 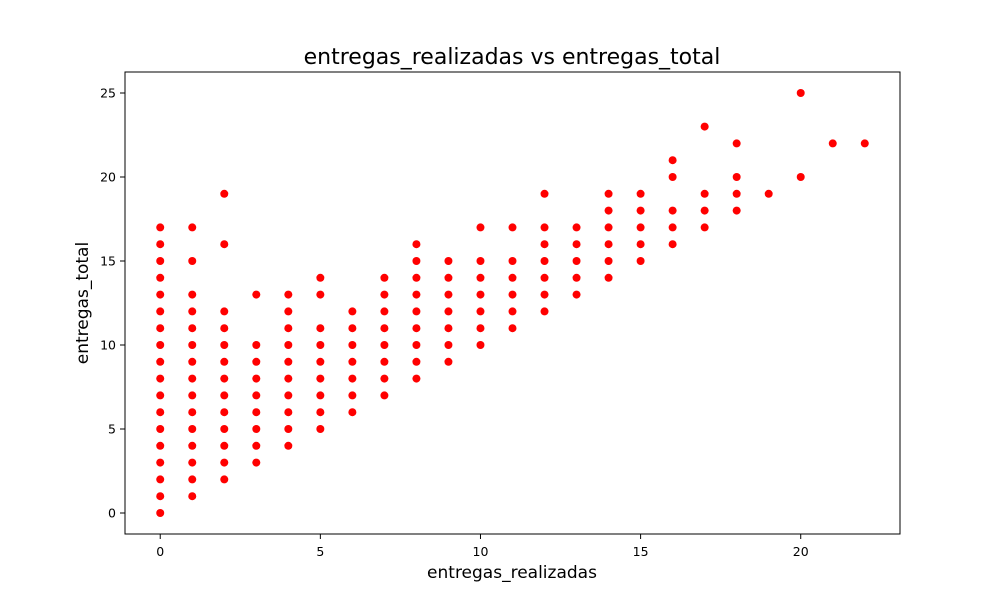 I want to click on x-tick-label: 20, so click(x=801, y=551).